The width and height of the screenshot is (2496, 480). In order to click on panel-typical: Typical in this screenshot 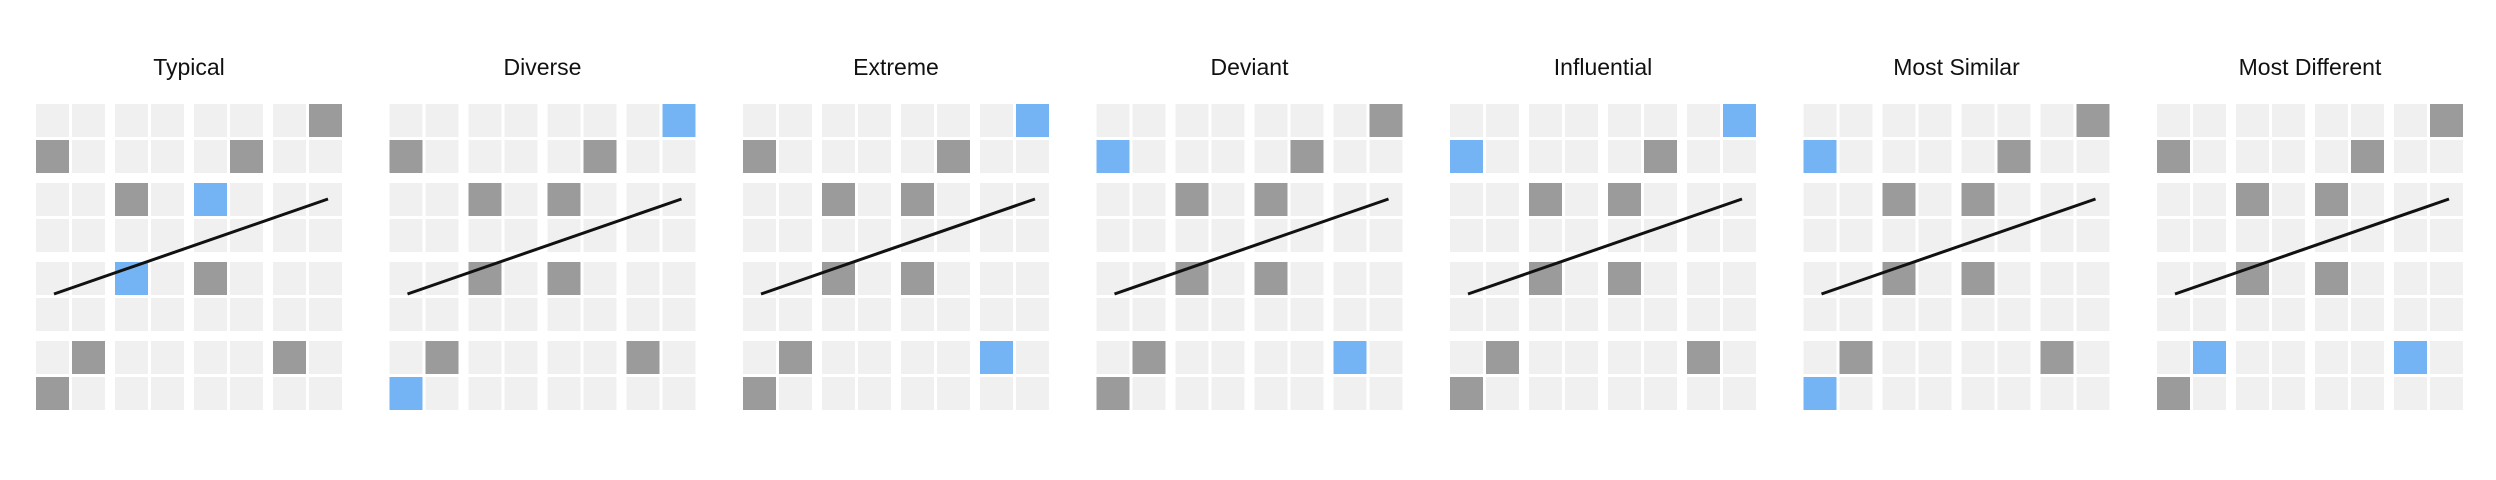, I will do `click(189, 232)`.